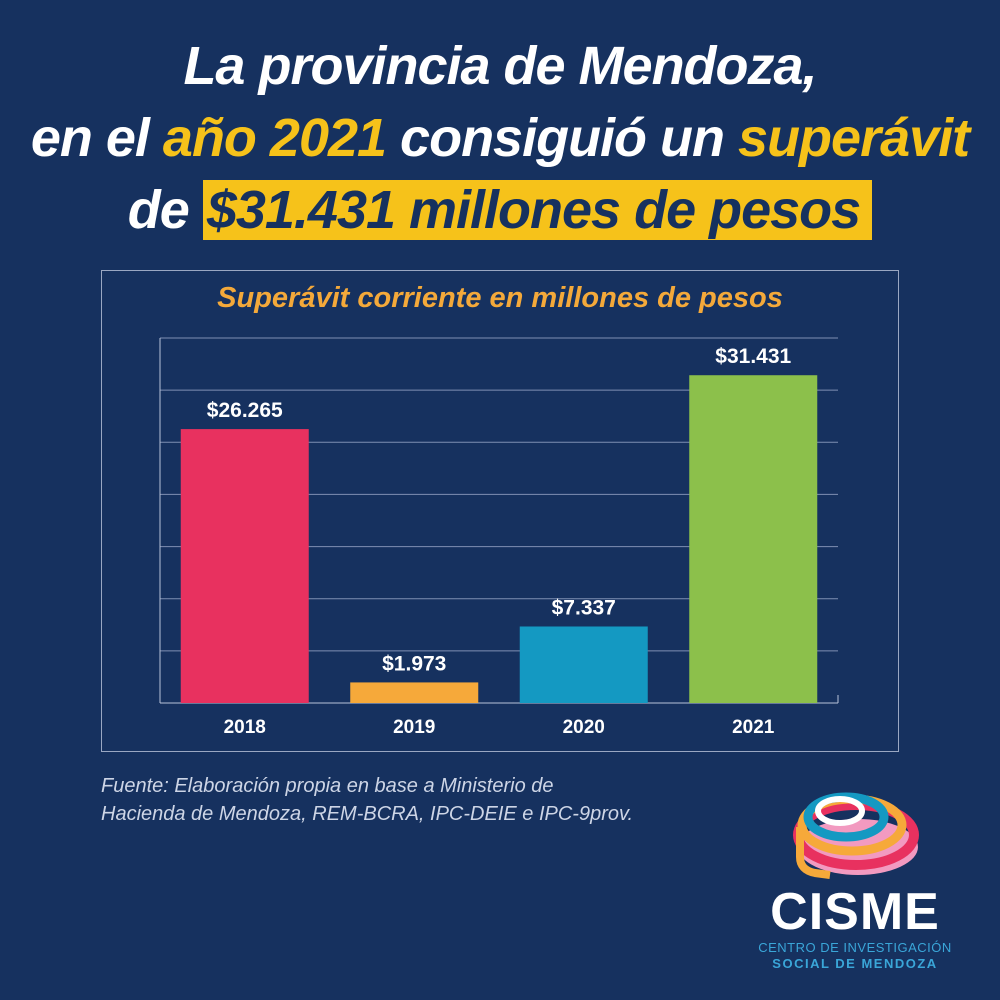 The width and height of the screenshot is (1000, 1000). I want to click on headline-text: consiguió un, so click(562, 138).